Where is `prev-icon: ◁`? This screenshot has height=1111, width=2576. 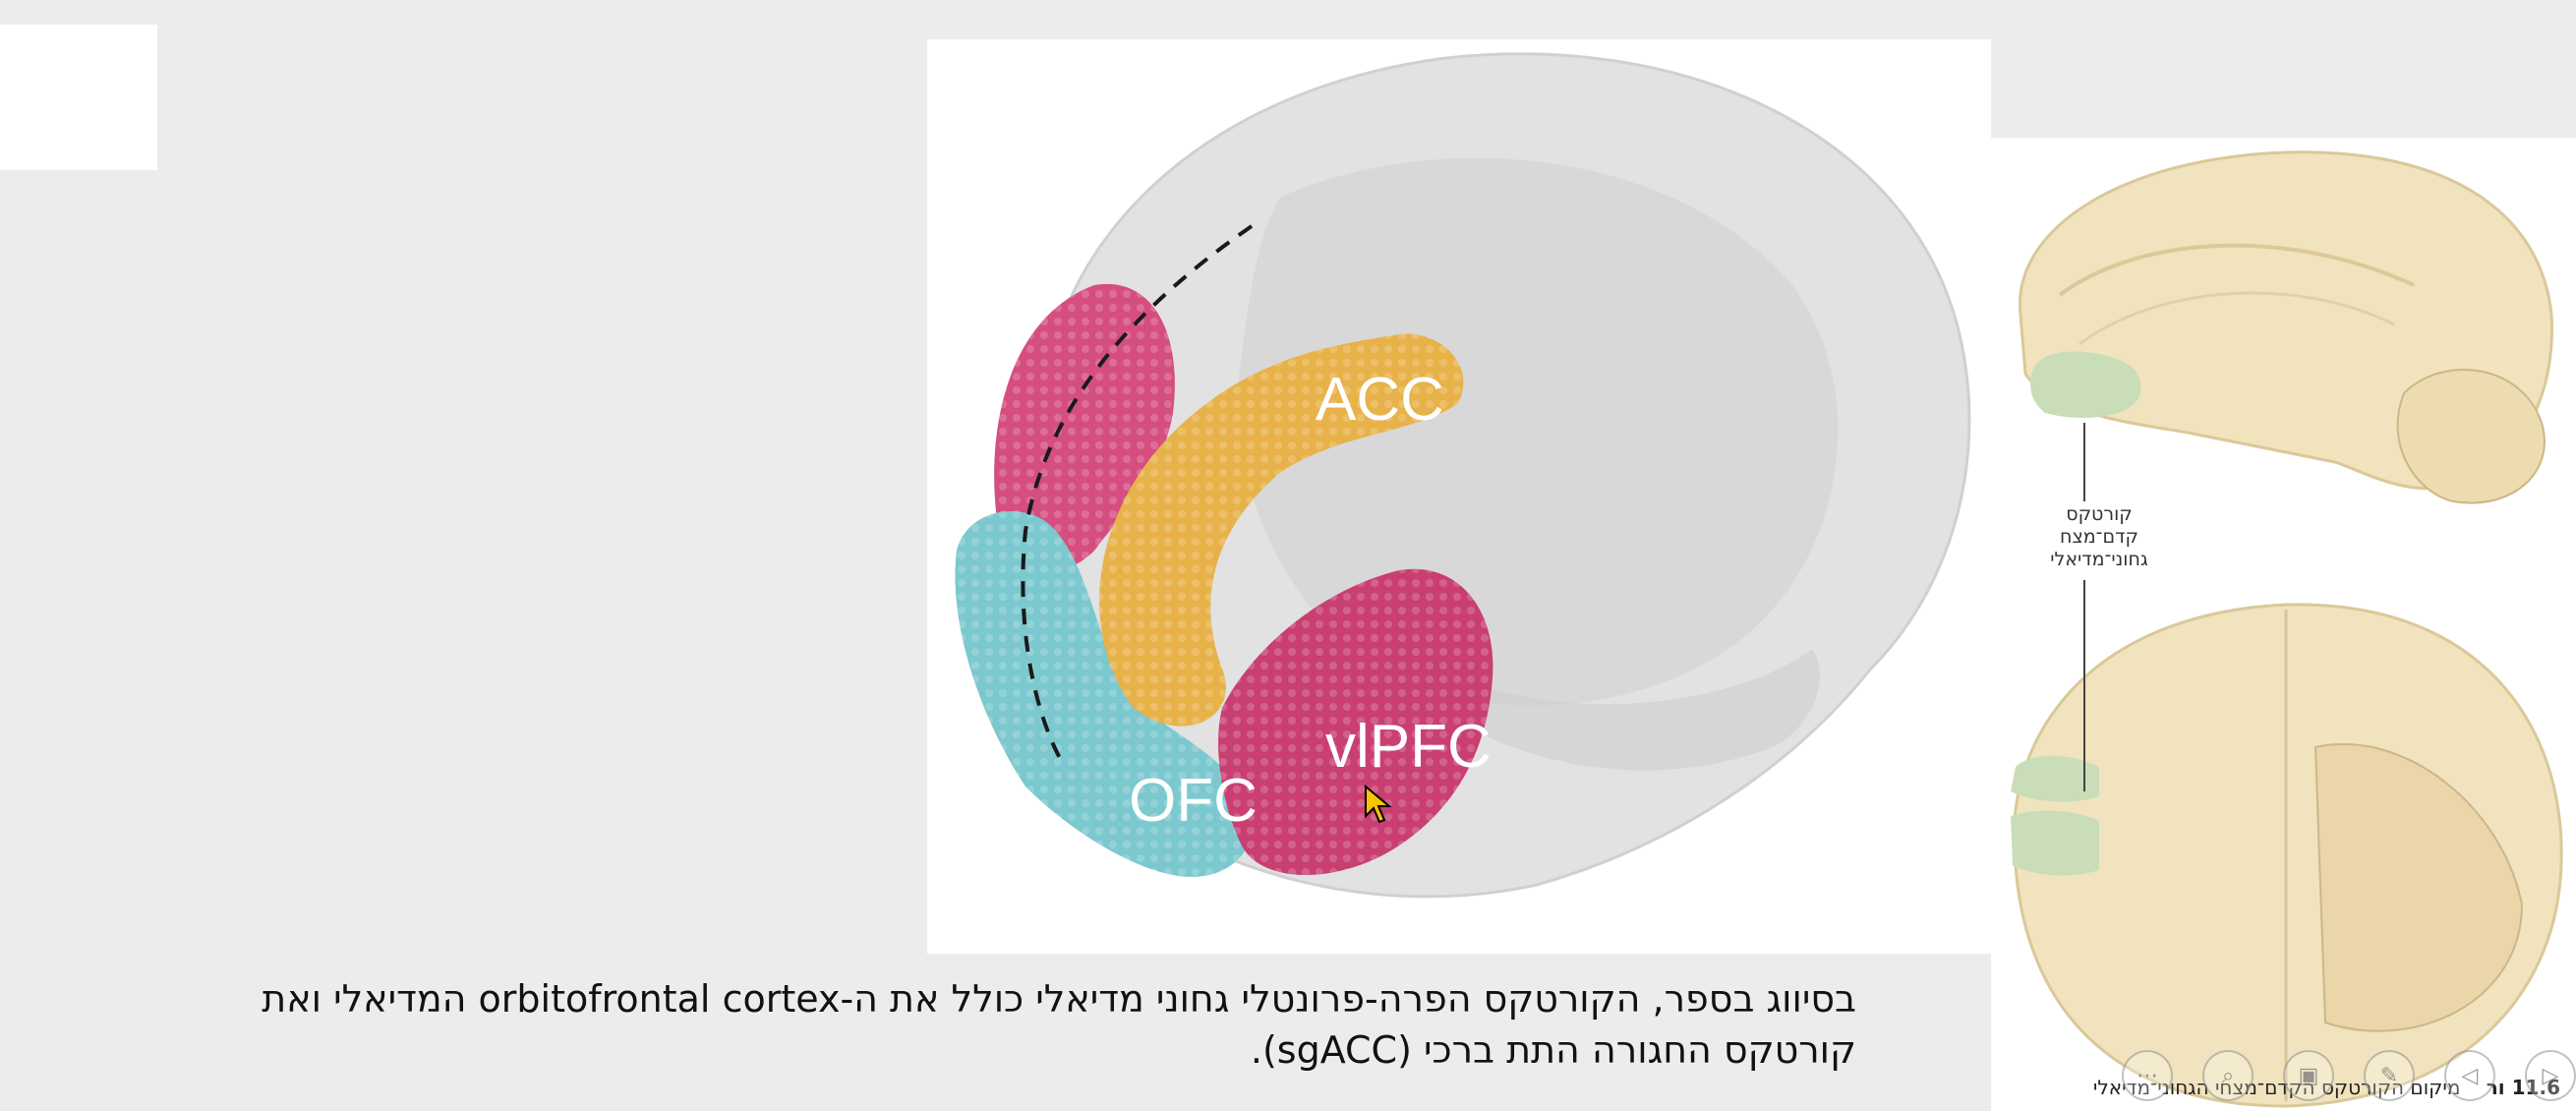 prev-icon: ◁ is located at coordinates (2470, 1075).